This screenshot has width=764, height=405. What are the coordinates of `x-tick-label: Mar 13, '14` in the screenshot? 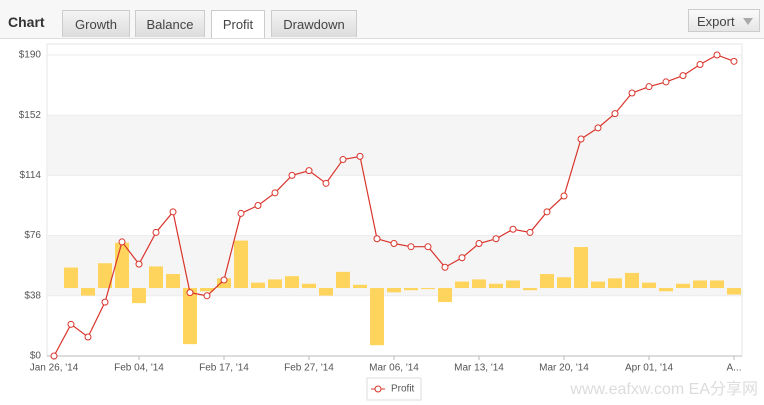 It's located at (479, 368).